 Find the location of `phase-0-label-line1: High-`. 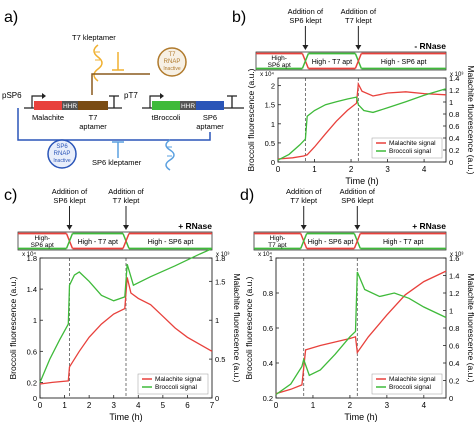

phase-0-label-line1: High- is located at coordinates (42, 238).